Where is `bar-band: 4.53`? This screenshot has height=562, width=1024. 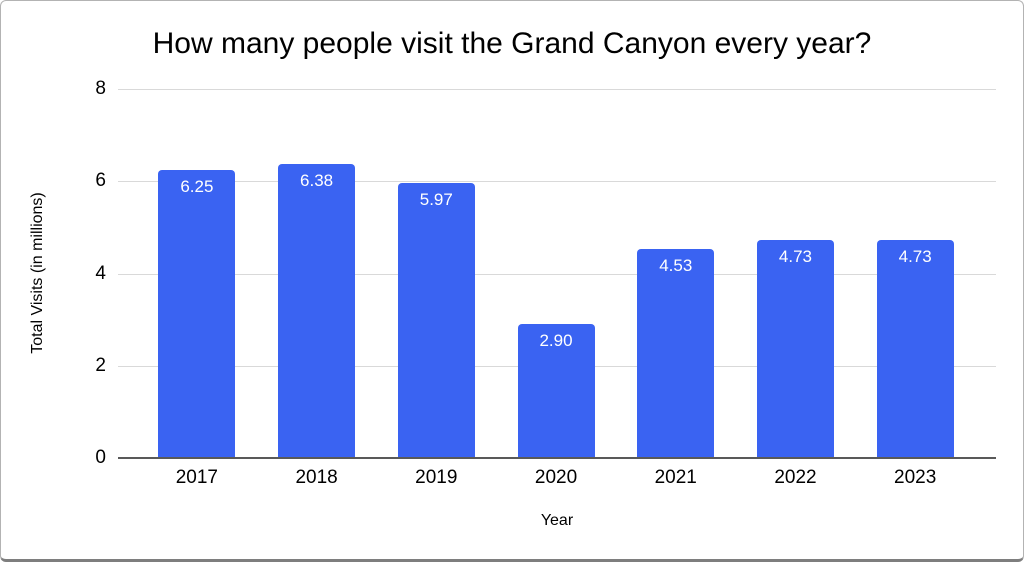 bar-band: 4.53 is located at coordinates (676, 273).